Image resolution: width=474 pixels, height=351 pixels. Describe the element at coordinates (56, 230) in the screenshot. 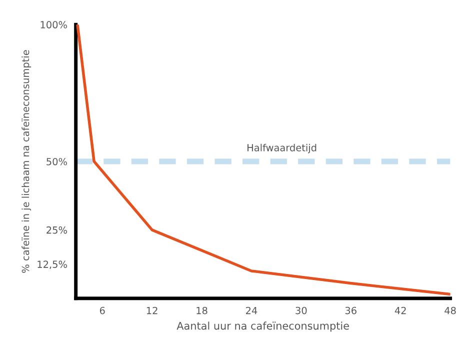

I see `y-tick-label: 25%` at that location.